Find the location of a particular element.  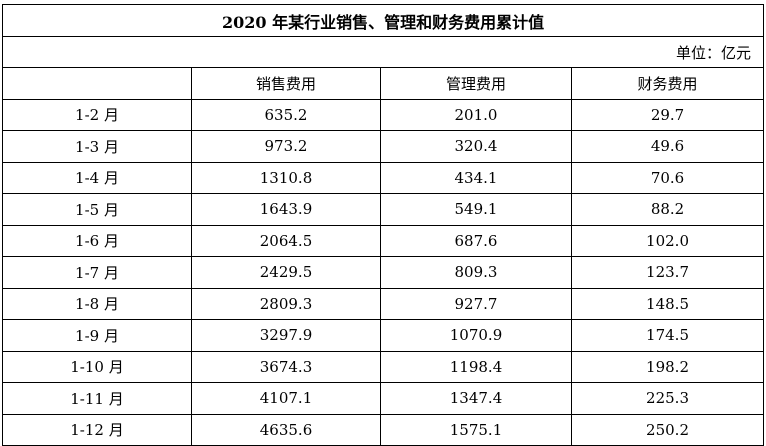

table-cell: 635.2 is located at coordinates (286, 114).